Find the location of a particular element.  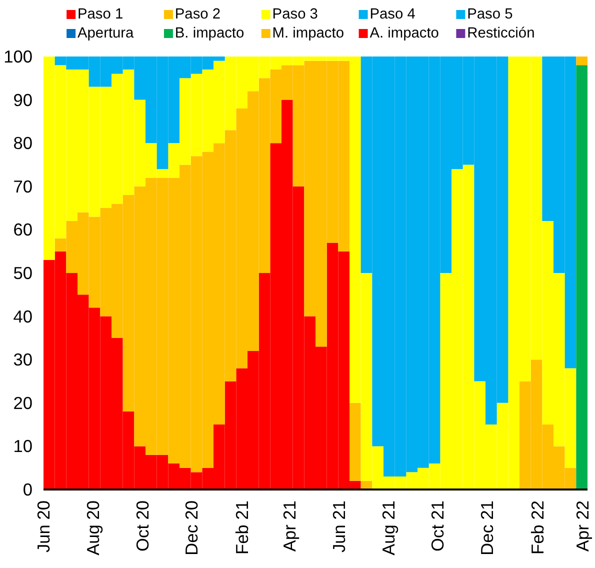

y-tick-label: 20 is located at coordinates (23, 402).